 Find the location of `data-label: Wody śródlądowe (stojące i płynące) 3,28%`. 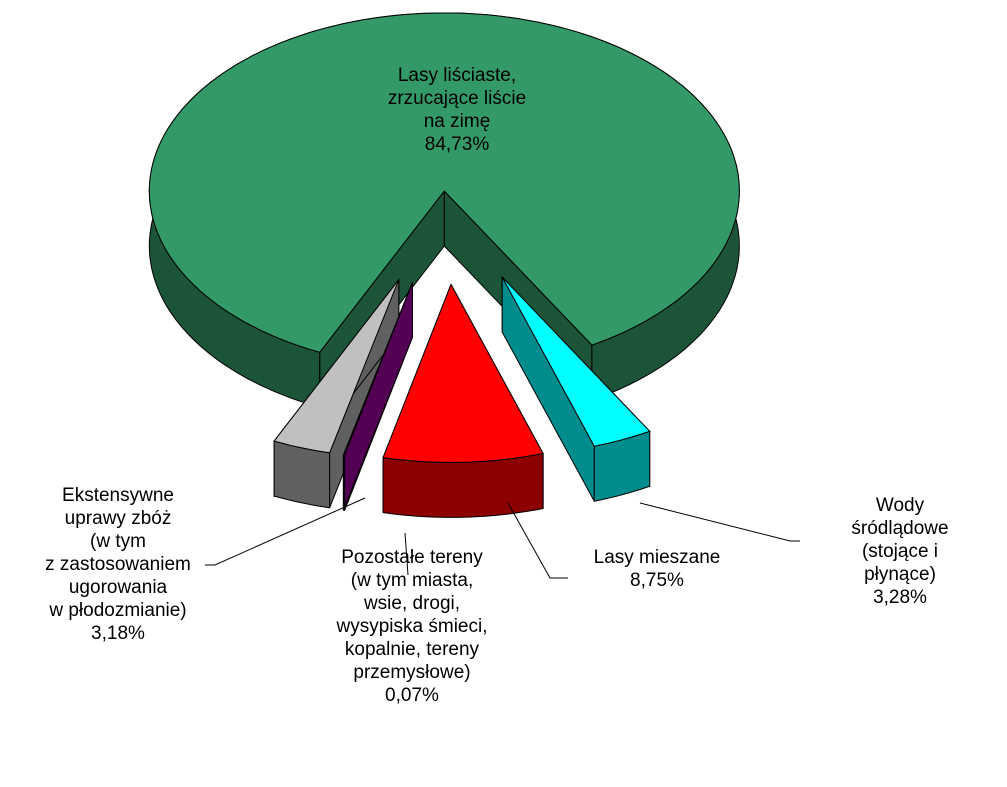

data-label: Wody śródlądowe (stojące i płynące) 3,28% is located at coordinates (900, 551).